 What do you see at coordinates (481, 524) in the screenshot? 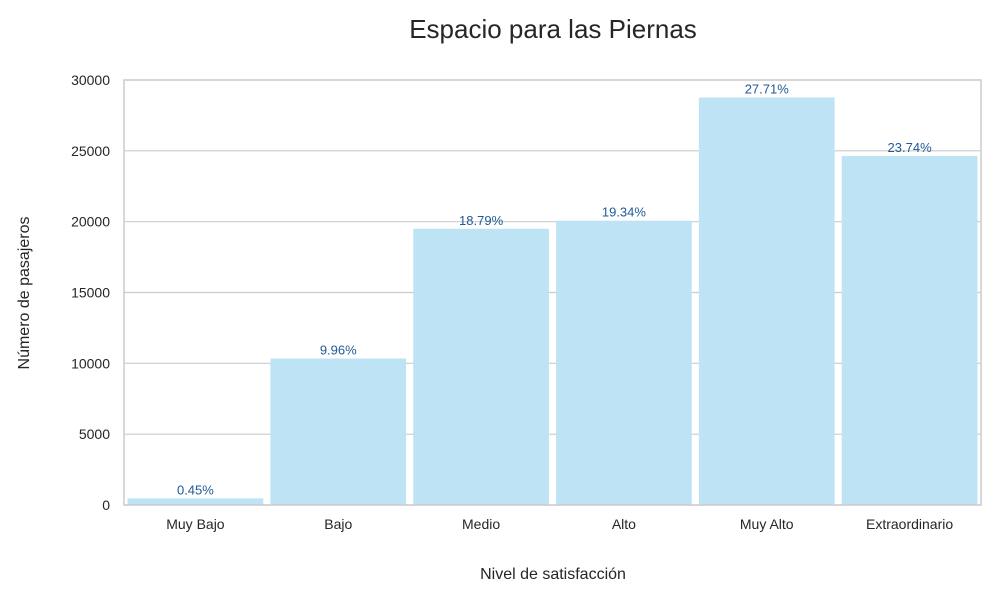
I see `x-tick-label: Medio` at bounding box center [481, 524].